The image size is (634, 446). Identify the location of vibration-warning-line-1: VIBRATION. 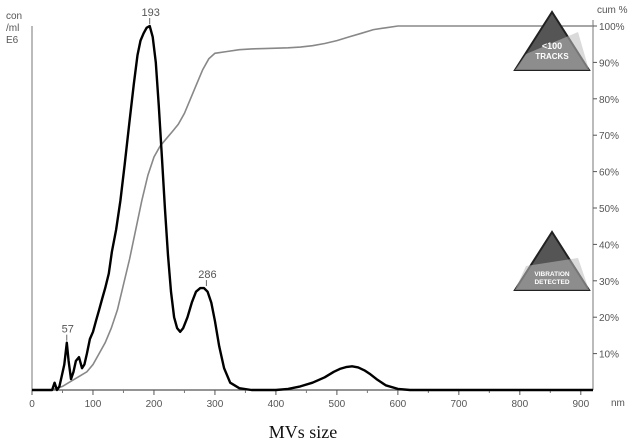
(552, 274).